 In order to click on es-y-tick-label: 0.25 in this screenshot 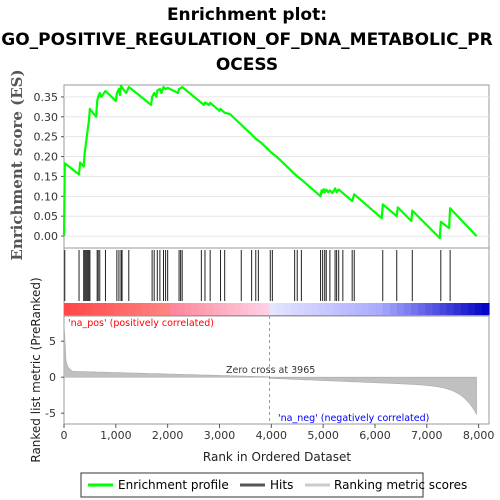, I will do `click(46, 137)`.